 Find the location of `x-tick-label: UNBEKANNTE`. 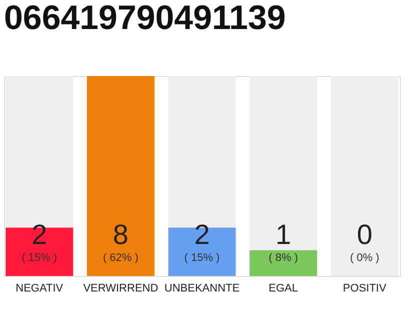

x-tick-label: UNBEKANNTE is located at coordinates (202, 288).